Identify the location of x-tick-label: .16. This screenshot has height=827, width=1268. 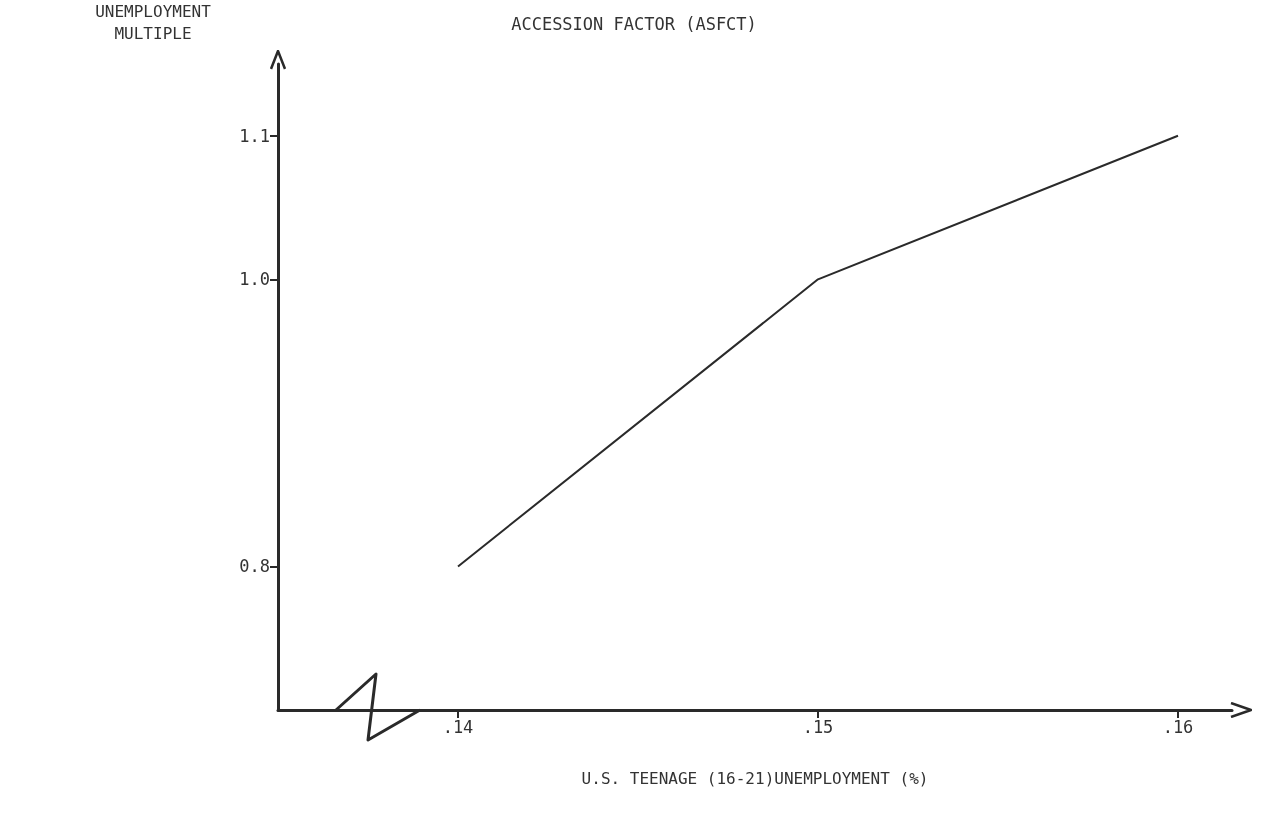
(1178, 726).